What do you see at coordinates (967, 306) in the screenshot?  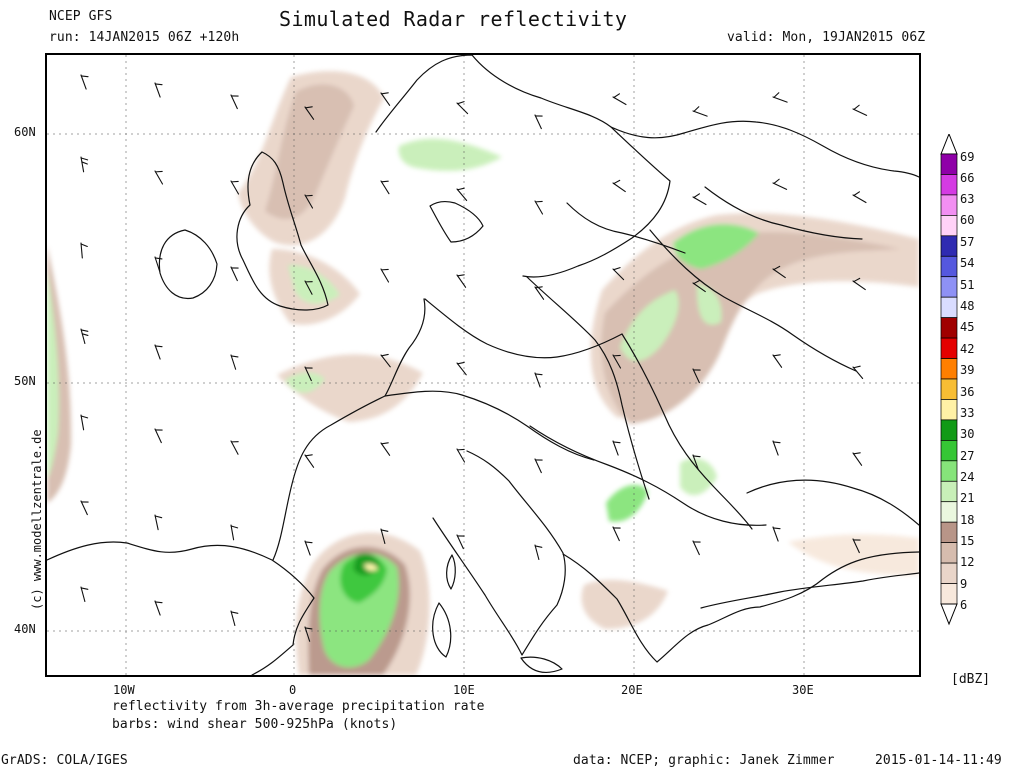 I see `legend-label-48: 48` at bounding box center [967, 306].